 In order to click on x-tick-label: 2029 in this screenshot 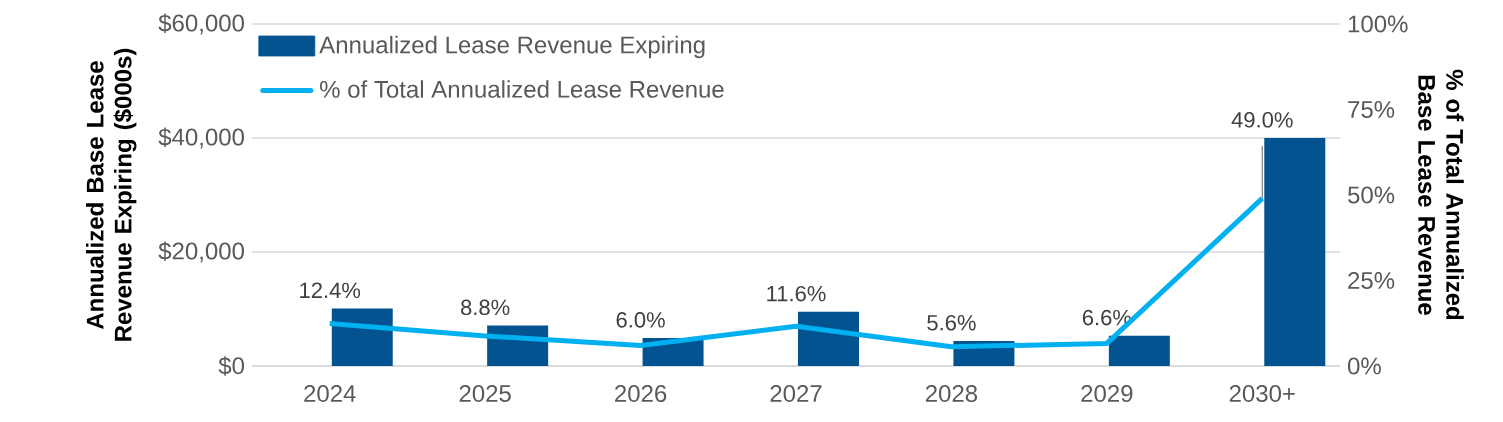, I will do `click(1107, 394)`.